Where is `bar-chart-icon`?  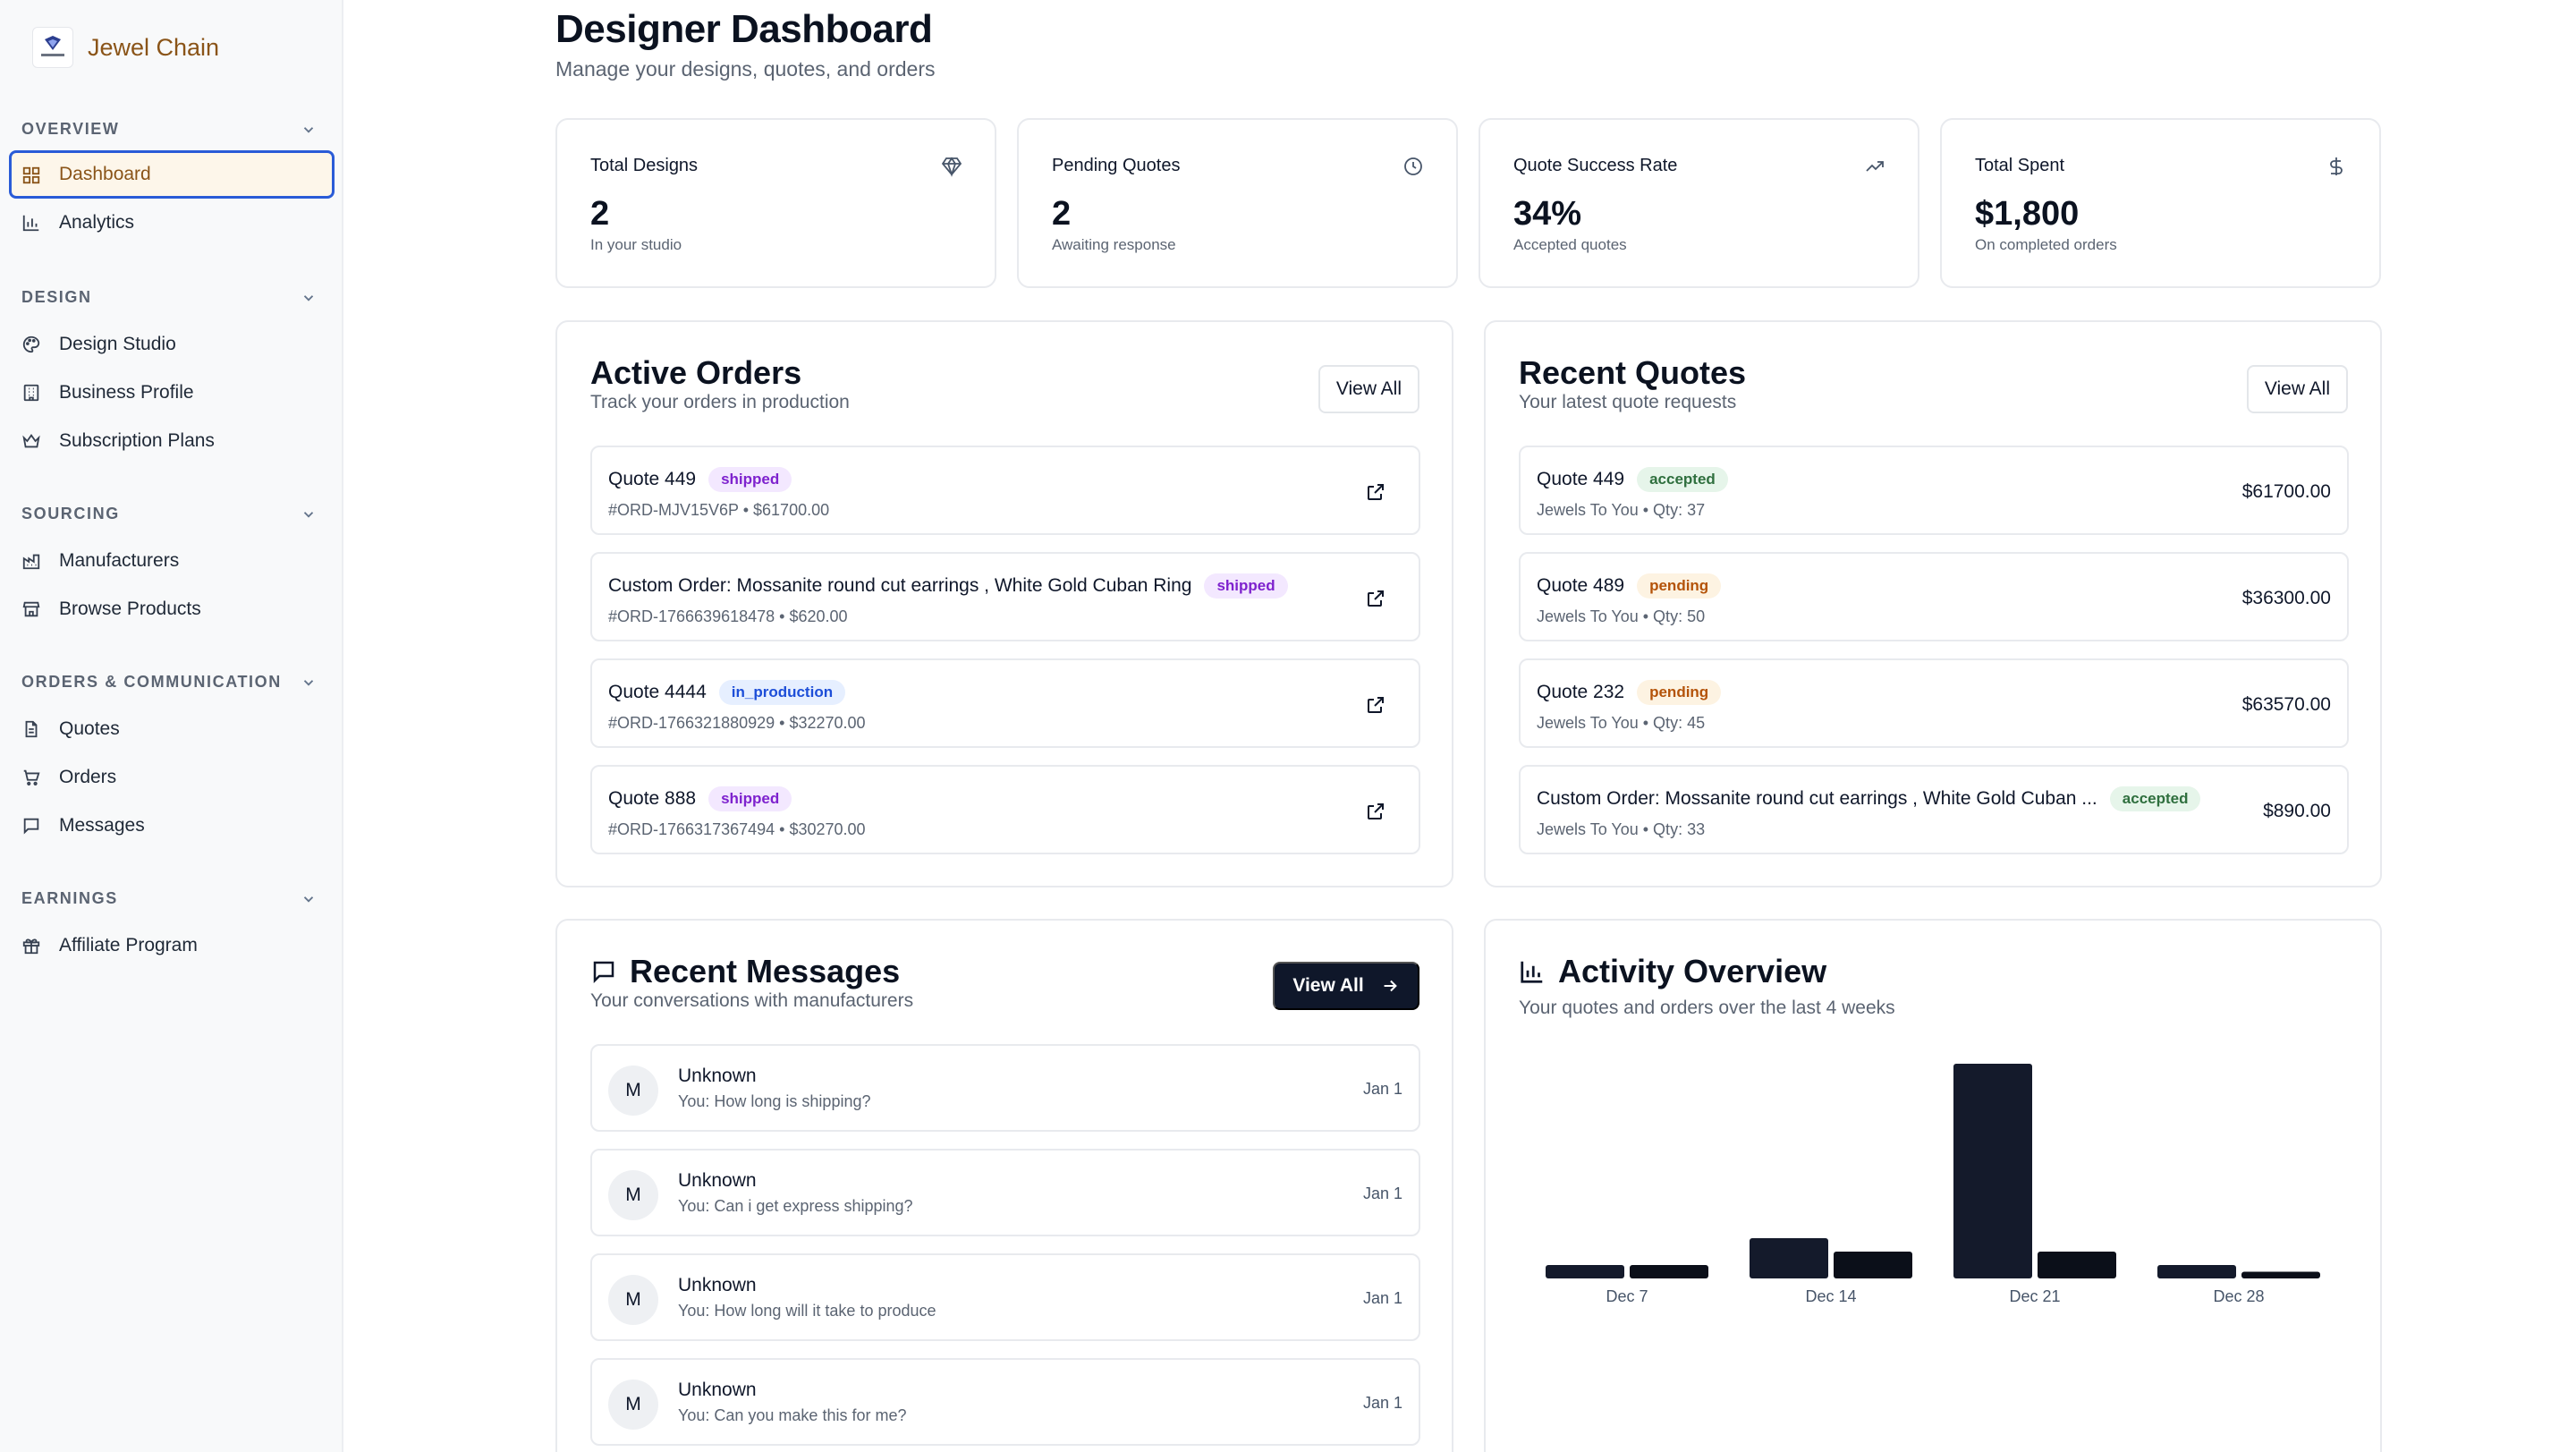
bar-chart-icon is located at coordinates (1532, 972).